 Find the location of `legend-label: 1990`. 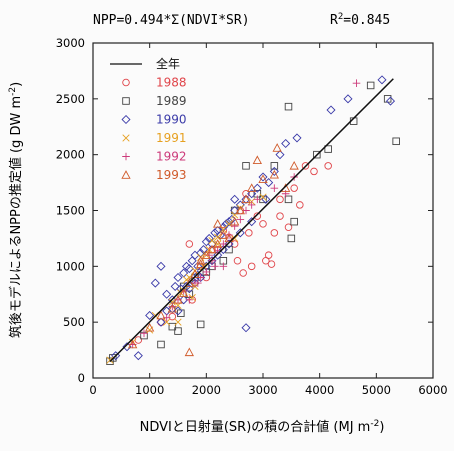

legend-label: 1990 is located at coordinates (171, 120).